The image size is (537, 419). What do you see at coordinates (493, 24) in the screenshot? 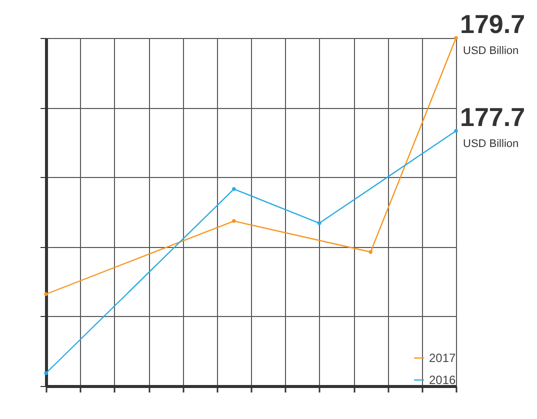
I see `text: 179.7` at bounding box center [493, 24].